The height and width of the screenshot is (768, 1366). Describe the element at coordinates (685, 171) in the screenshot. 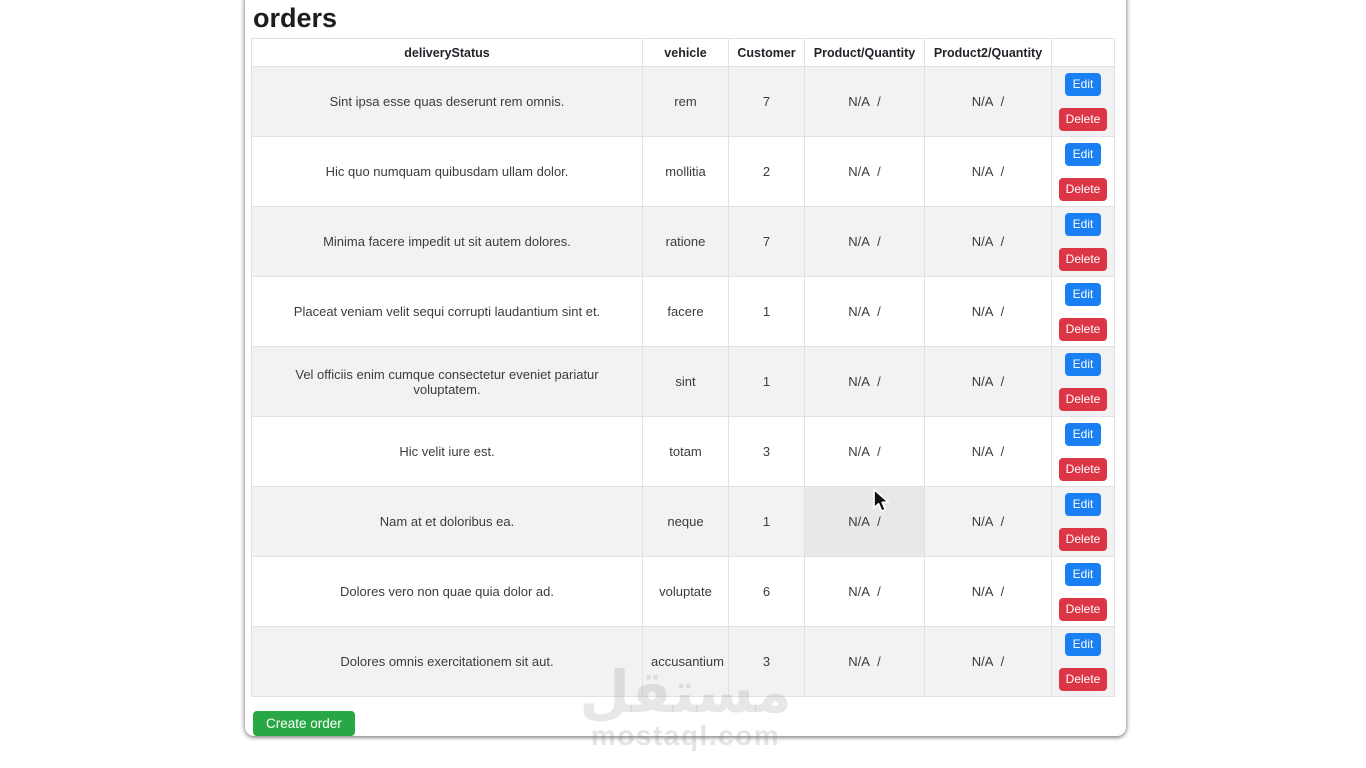

I see `cell-vehicle: mollitia` at that location.